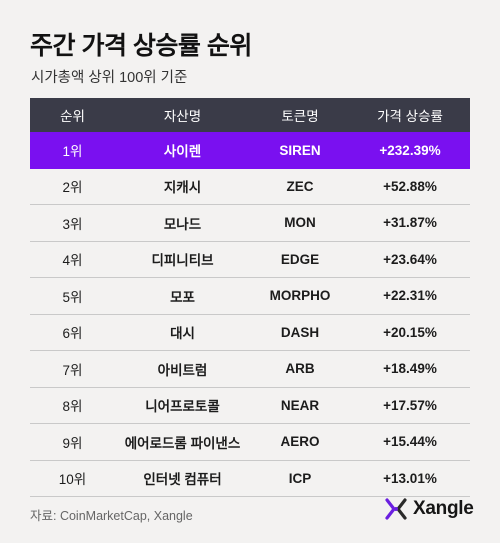 The image size is (500, 543). What do you see at coordinates (182, 224) in the screenshot?
I see `cell-asset-name: 모나드` at bounding box center [182, 224].